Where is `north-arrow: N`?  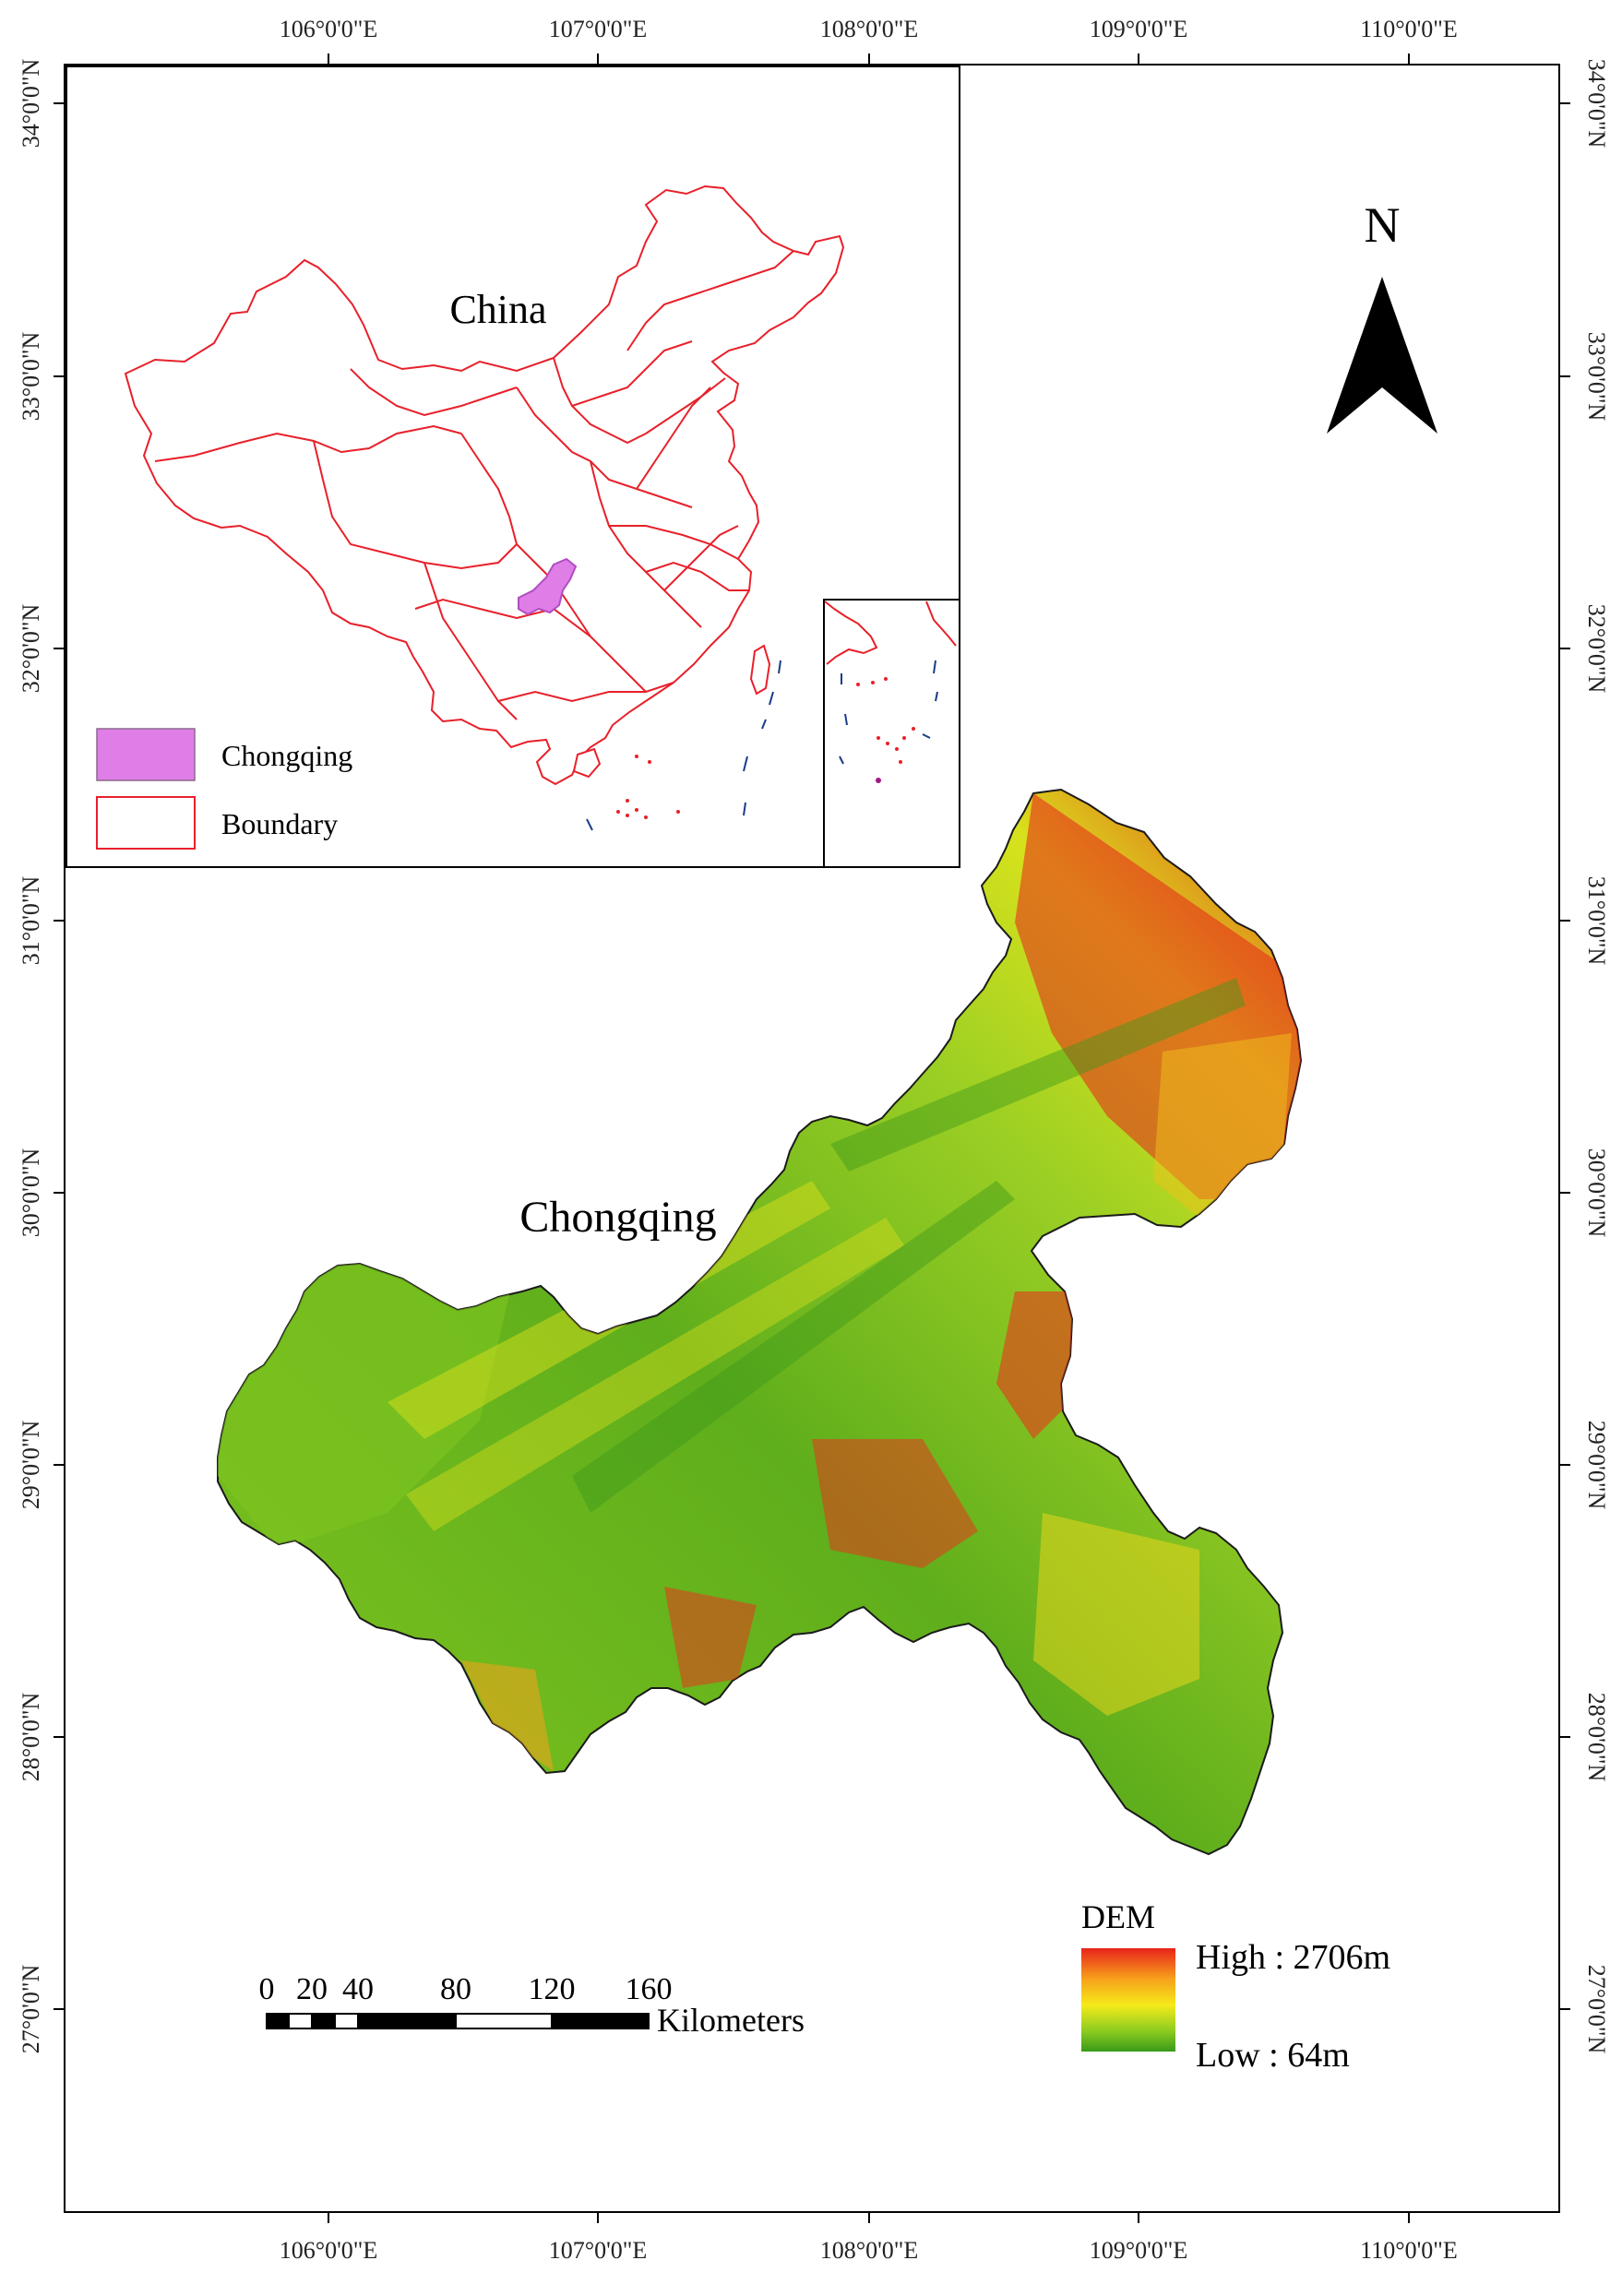
north-arrow: N is located at coordinates (1382, 315).